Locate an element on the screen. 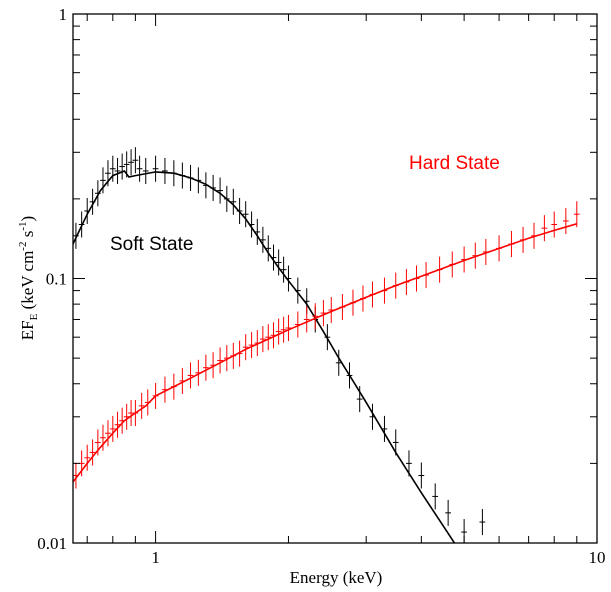 This screenshot has width=611, height=592. y-axis-label-close: ) is located at coordinates (27, 219).